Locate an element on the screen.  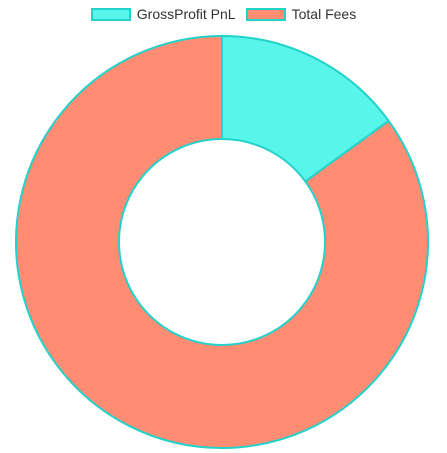
legend-label-grossprofit-pnl: GrossProfit PnL is located at coordinates (186, 14).